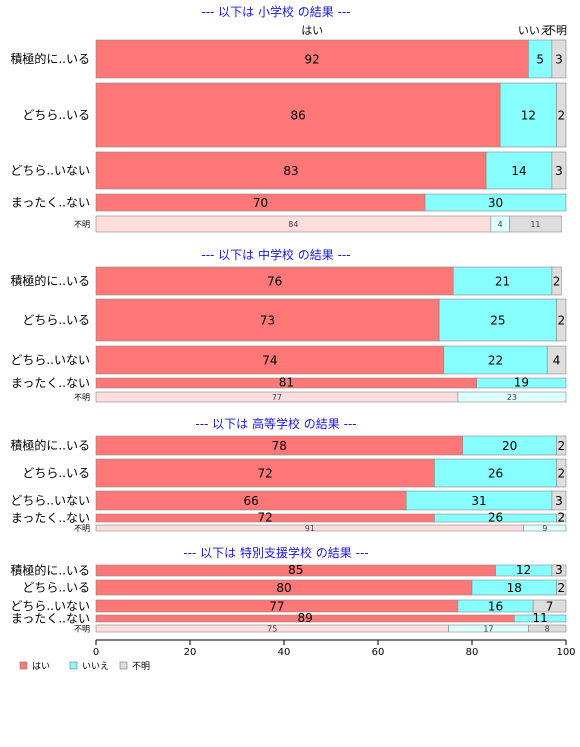  I want to click on data-label: 72, so click(265, 518).